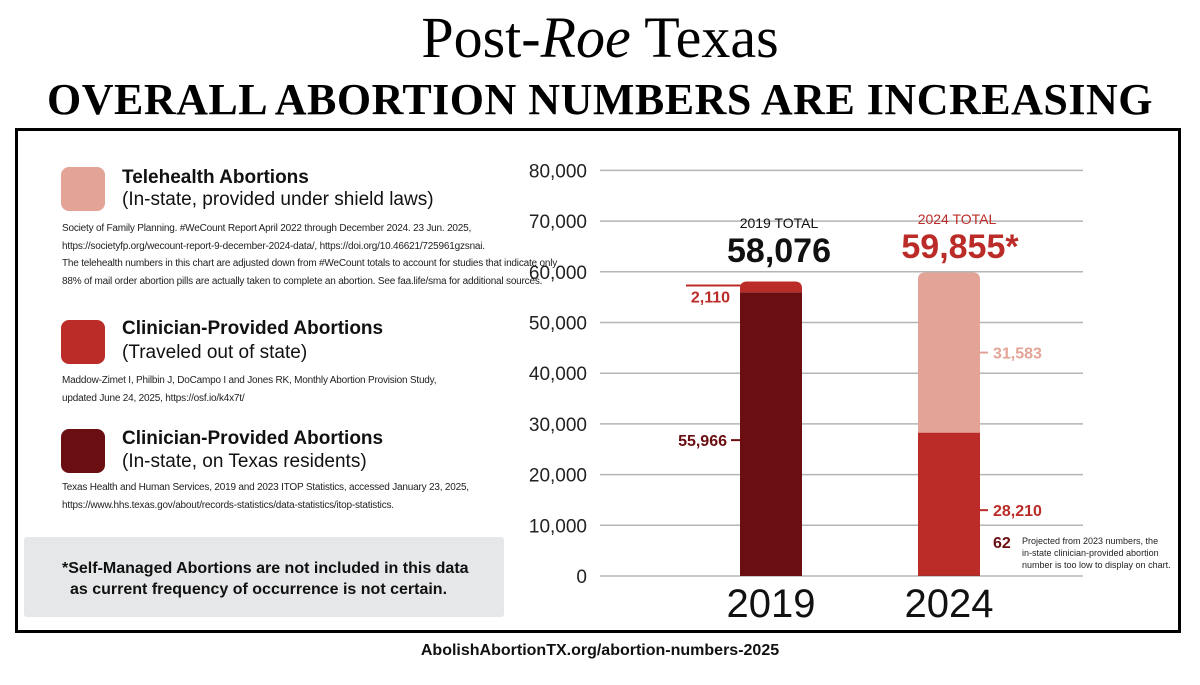  I want to click on total-value-2024: 59,855*, so click(960, 247).